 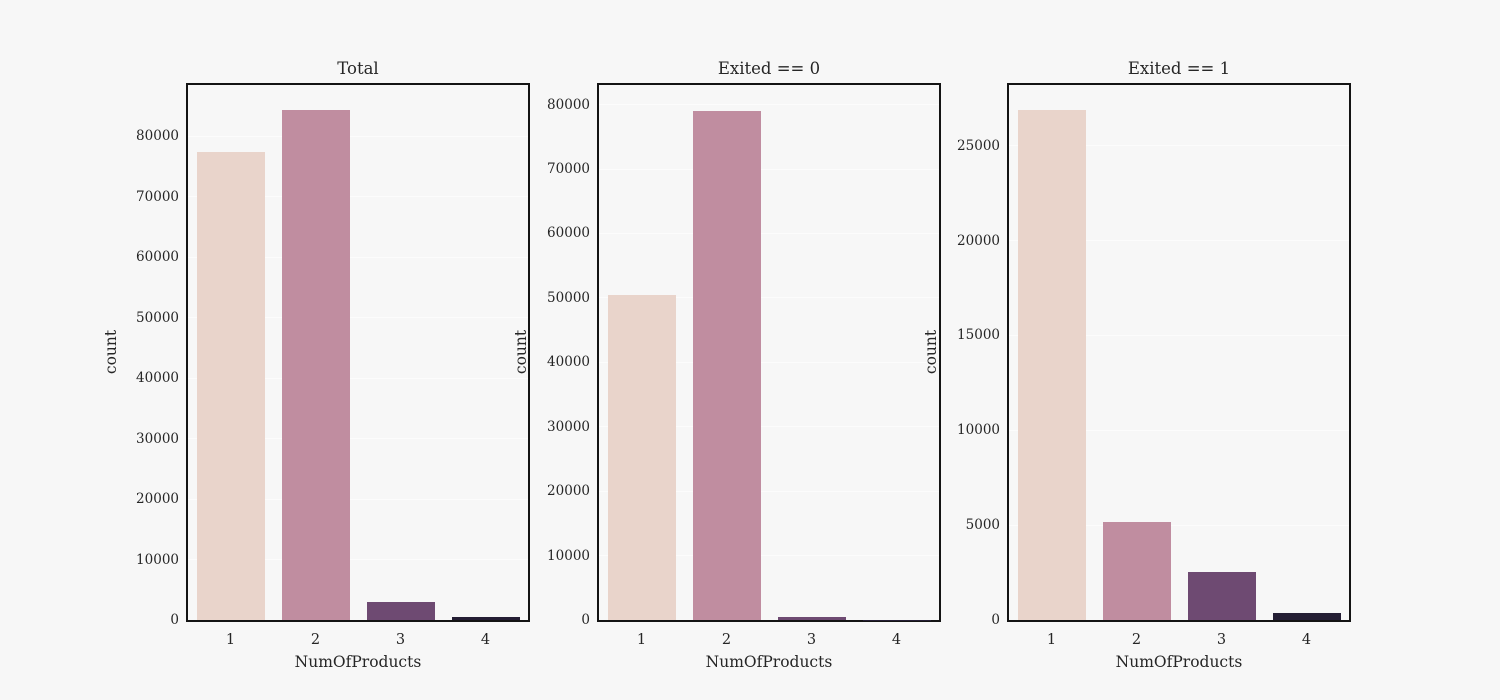 What do you see at coordinates (931, 352) in the screenshot?
I see `y-axis-label-exited-1: count` at bounding box center [931, 352].